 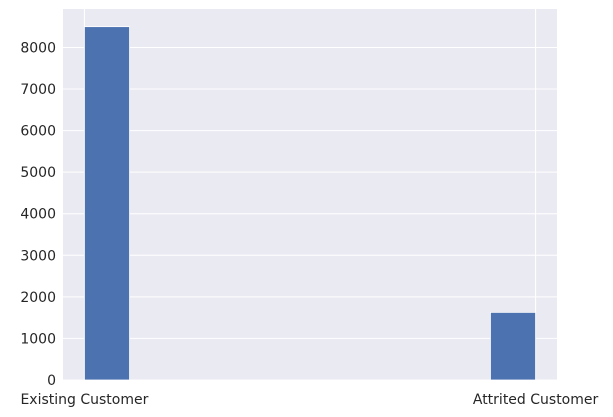 What do you see at coordinates (38, 173) in the screenshot?
I see `y-tick-label: 5000` at bounding box center [38, 173].